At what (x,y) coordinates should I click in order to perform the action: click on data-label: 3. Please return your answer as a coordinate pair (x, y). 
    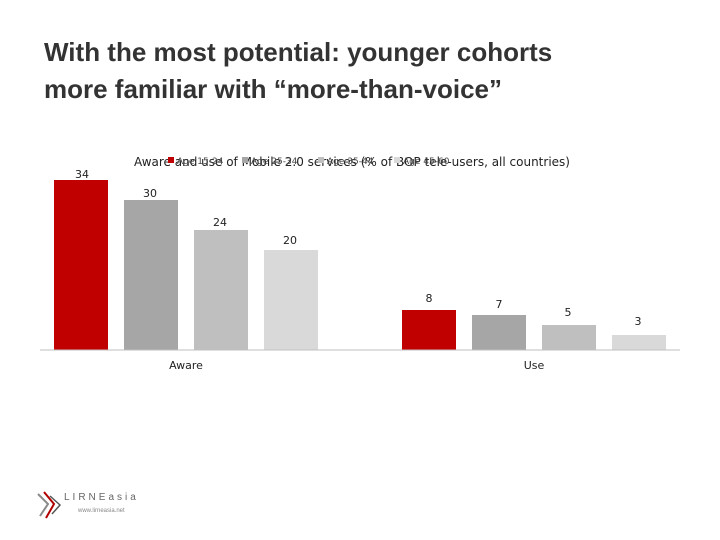
    Looking at the image, I should click on (638, 321).